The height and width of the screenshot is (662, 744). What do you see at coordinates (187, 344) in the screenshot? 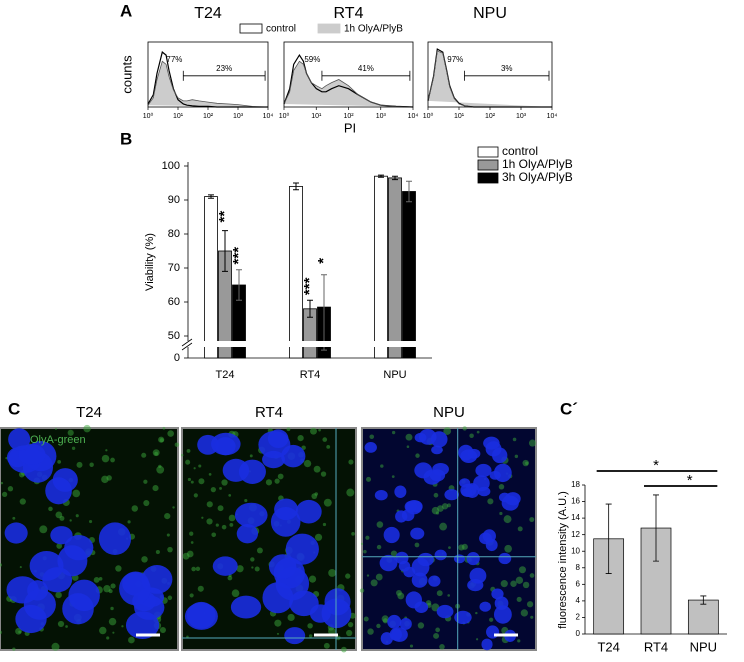
I see `axis-break-mark` at bounding box center [187, 344].